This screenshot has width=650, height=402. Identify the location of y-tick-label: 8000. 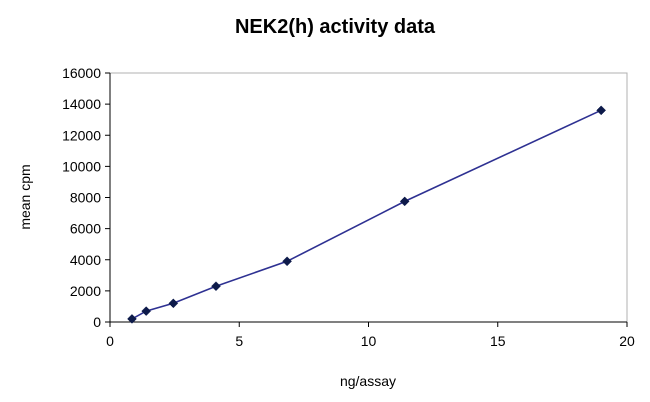
(85, 198).